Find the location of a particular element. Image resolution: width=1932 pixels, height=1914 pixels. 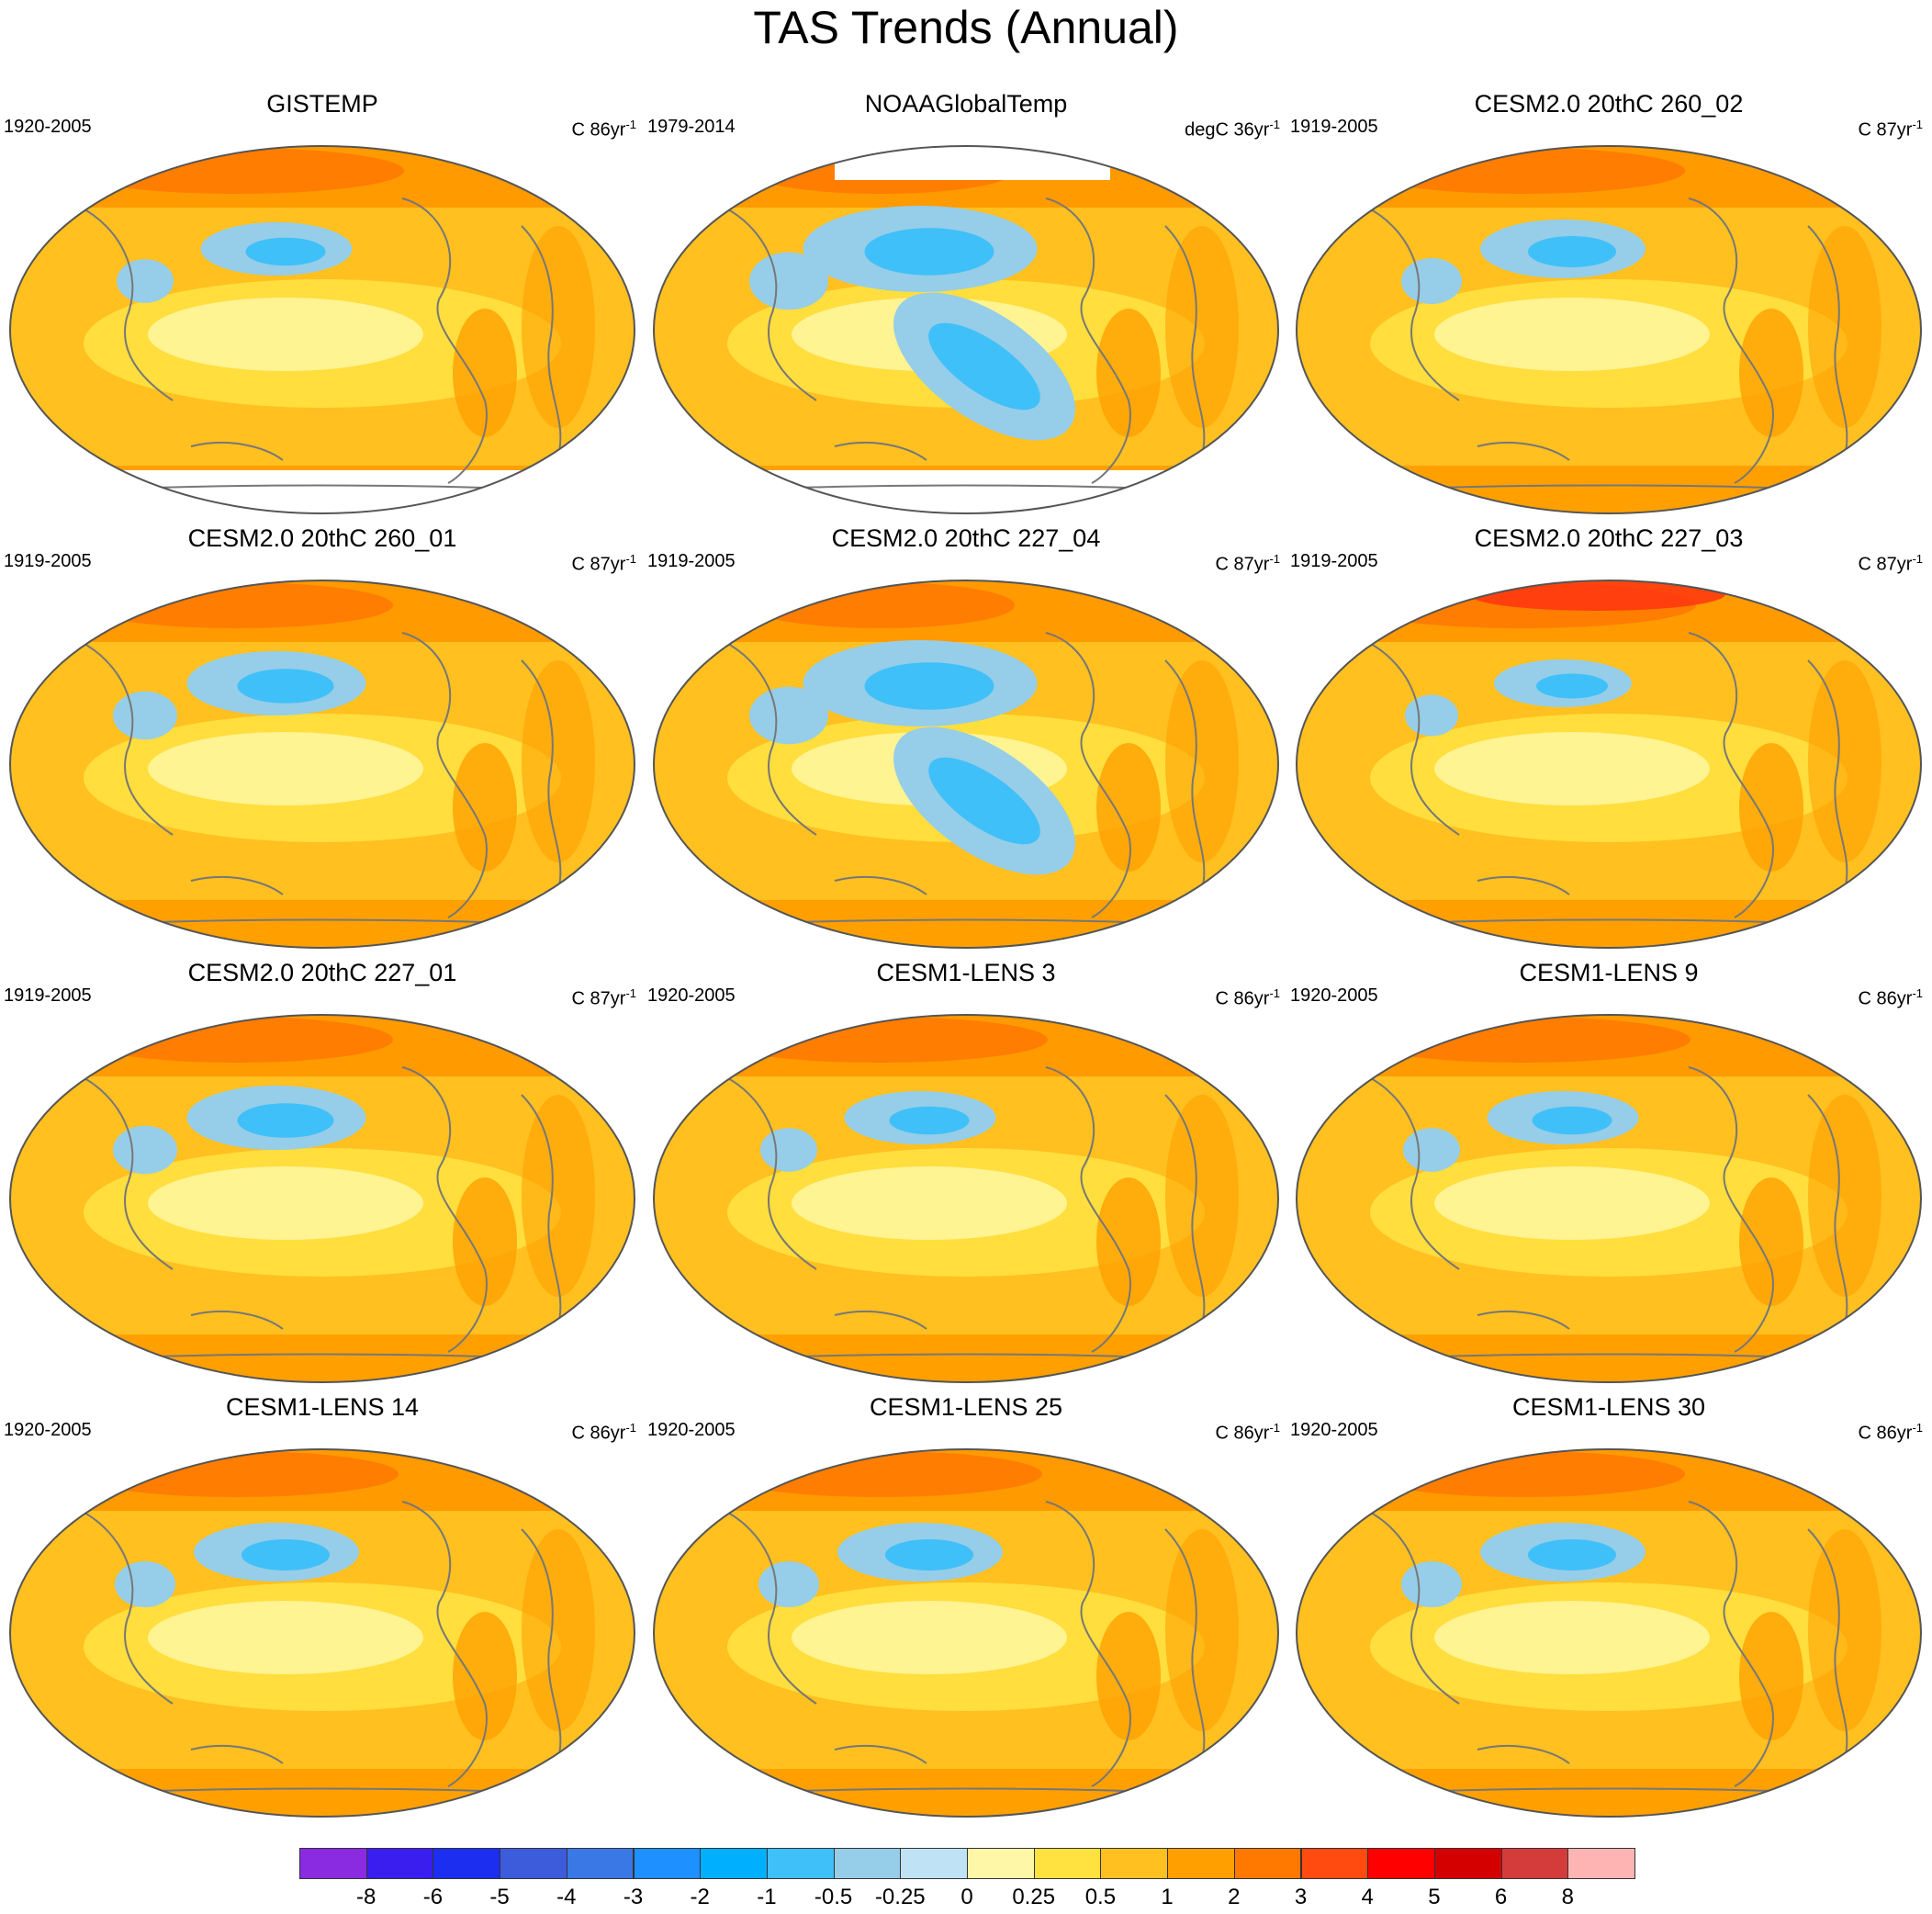

map-panel: CESM2.0 20thC 260_01 1919-2005 C 87yr-1 is located at coordinates (322, 741).